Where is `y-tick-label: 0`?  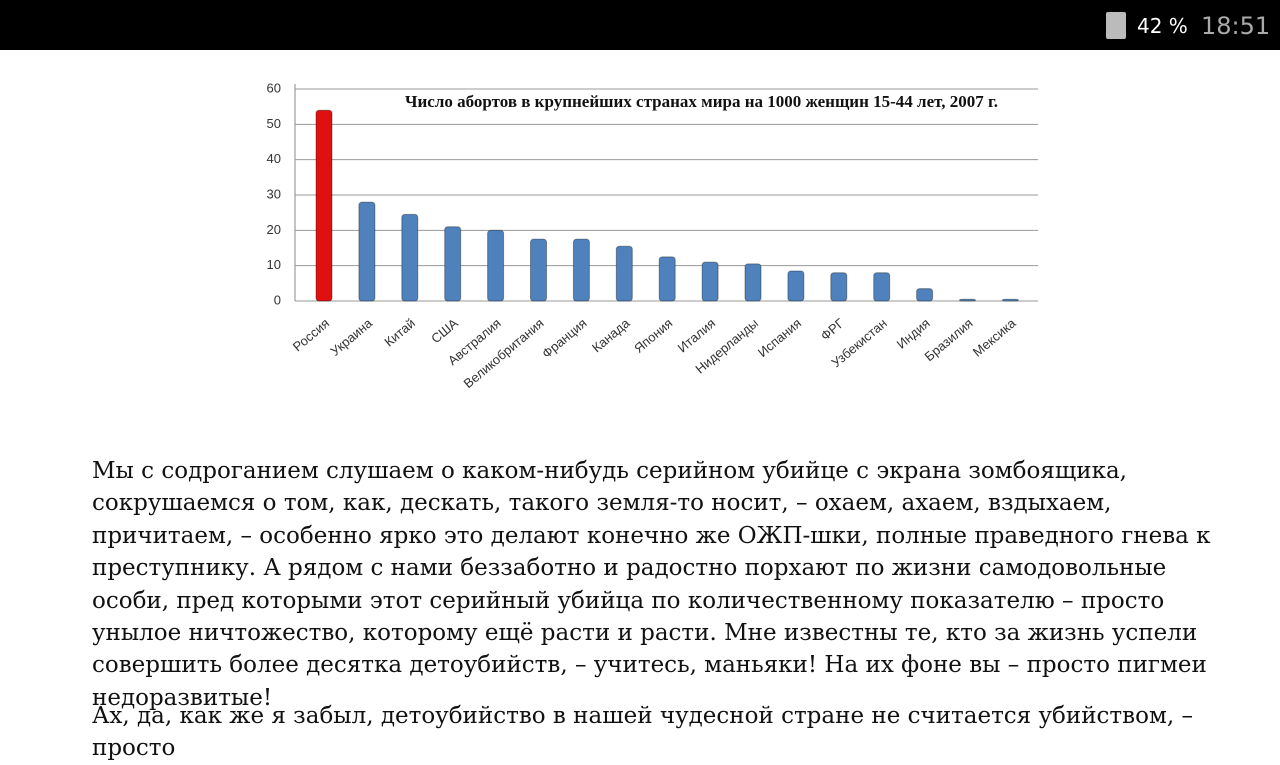 y-tick-label: 0 is located at coordinates (277, 299).